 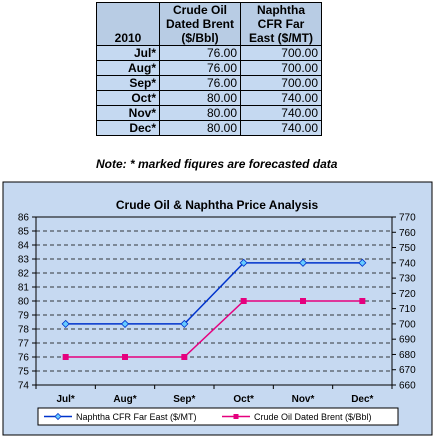 I want to click on right-tick-label: 770, so click(x=407, y=218).